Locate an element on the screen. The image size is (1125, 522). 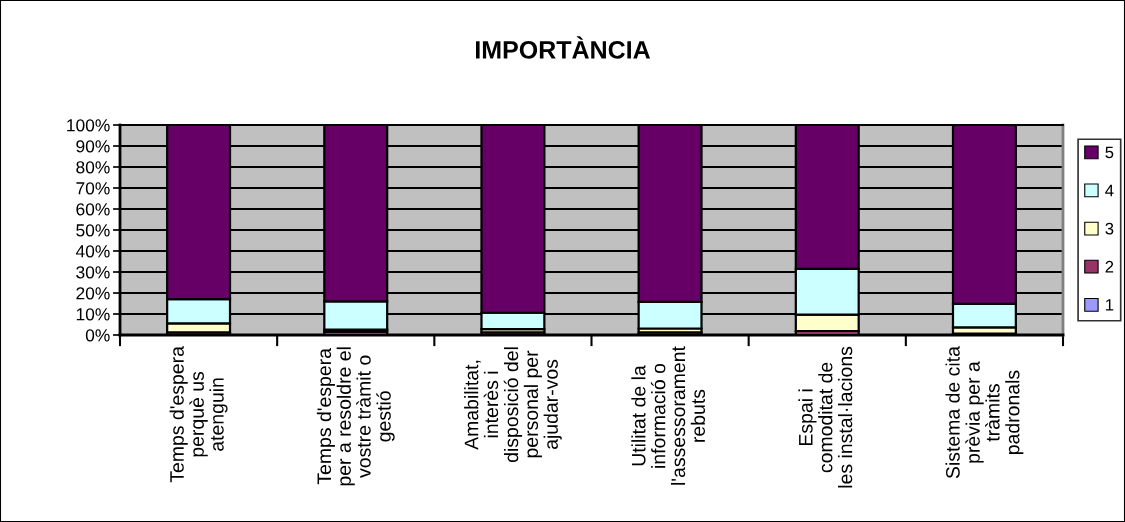
y-tick-label: 90% is located at coordinates (93, 146).